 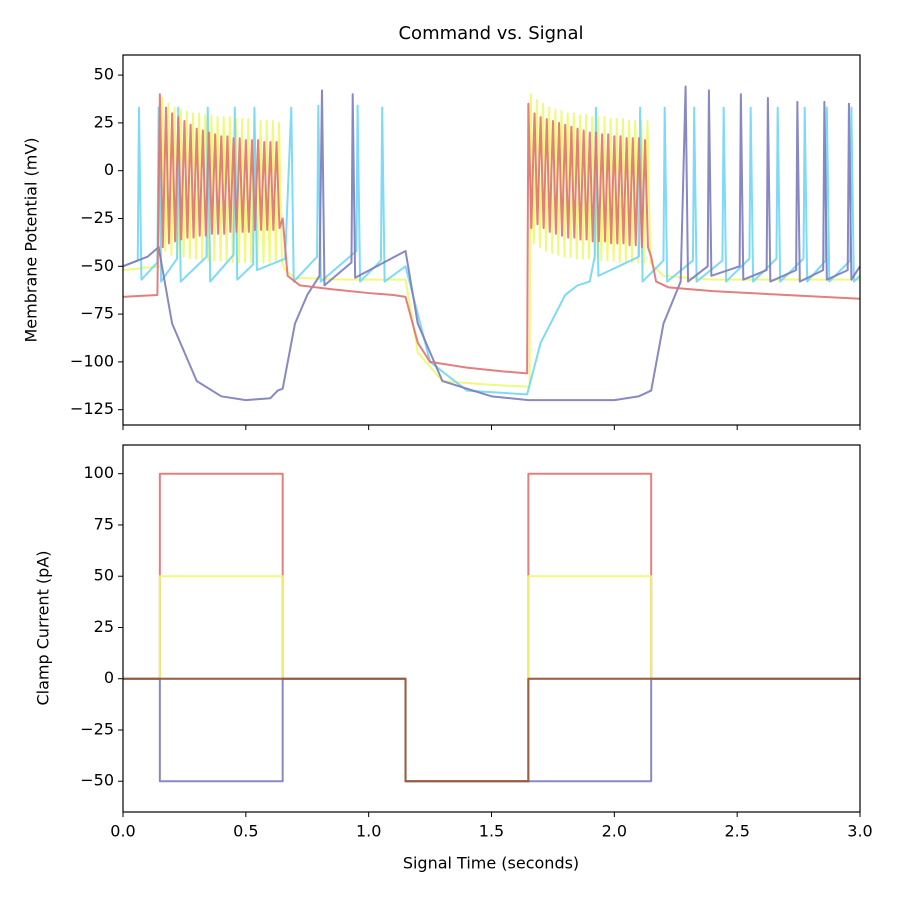 What do you see at coordinates (491, 863) in the screenshot?
I see `x-axis-label: Signal Time (seconds)` at bounding box center [491, 863].